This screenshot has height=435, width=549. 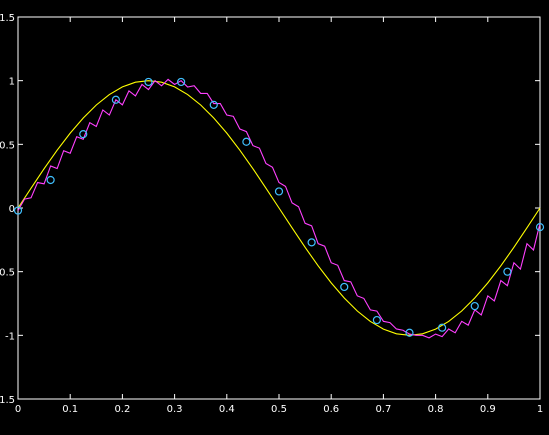 I want to click on y-tick-label: -1.5, so click(x=7, y=400).